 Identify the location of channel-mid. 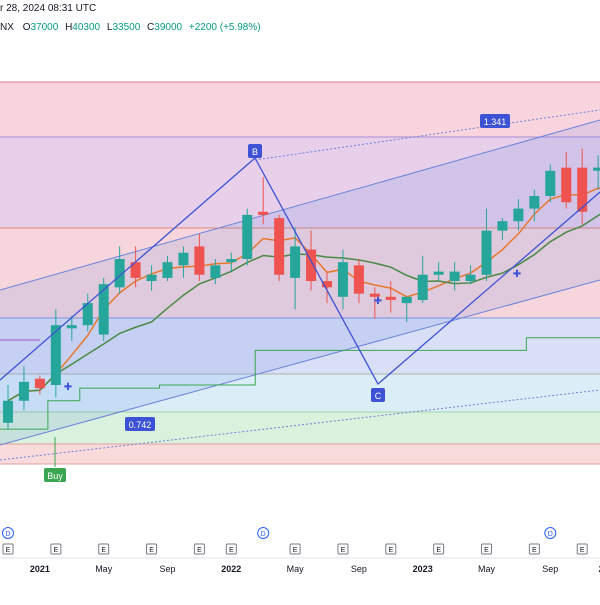
(300, 425).